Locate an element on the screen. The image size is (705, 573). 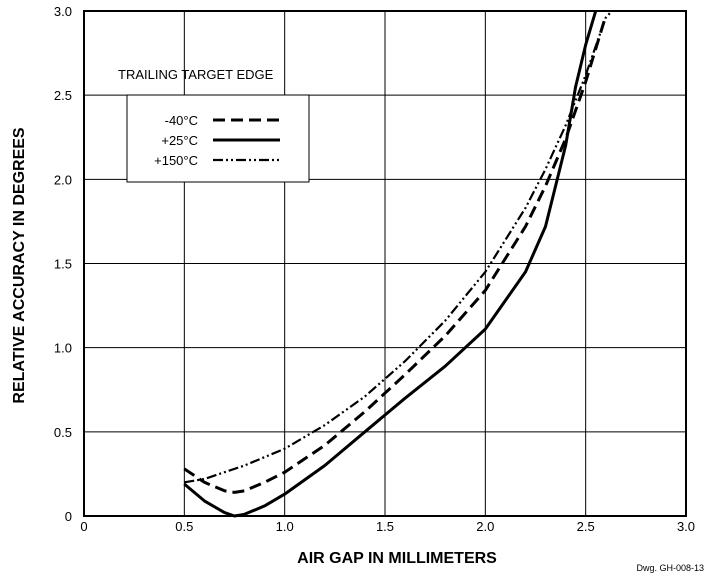
x-tick-label: 1.5 is located at coordinates (385, 526).